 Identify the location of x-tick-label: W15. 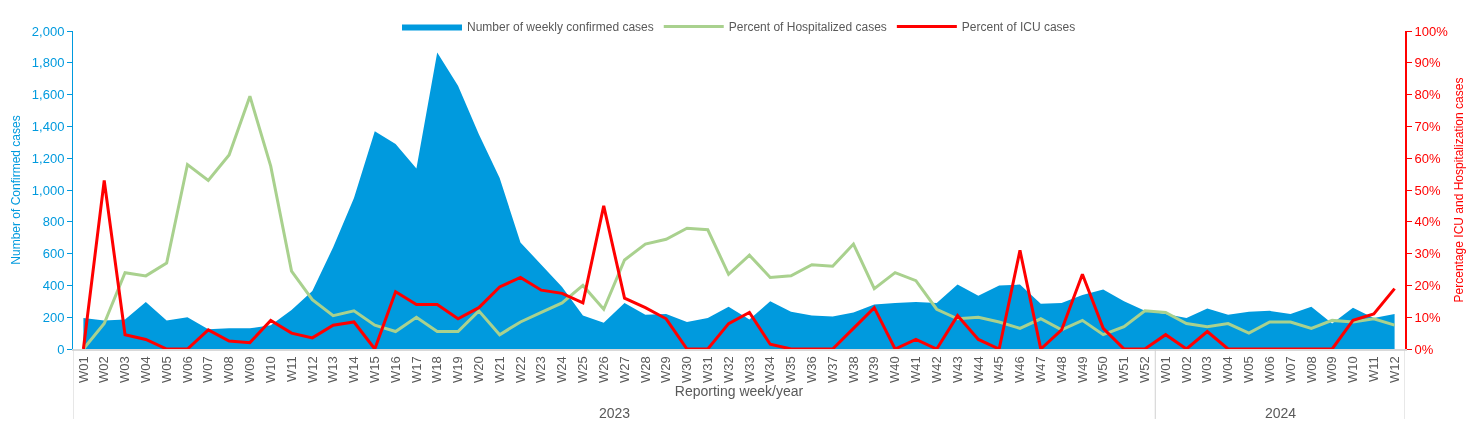
(375, 369).